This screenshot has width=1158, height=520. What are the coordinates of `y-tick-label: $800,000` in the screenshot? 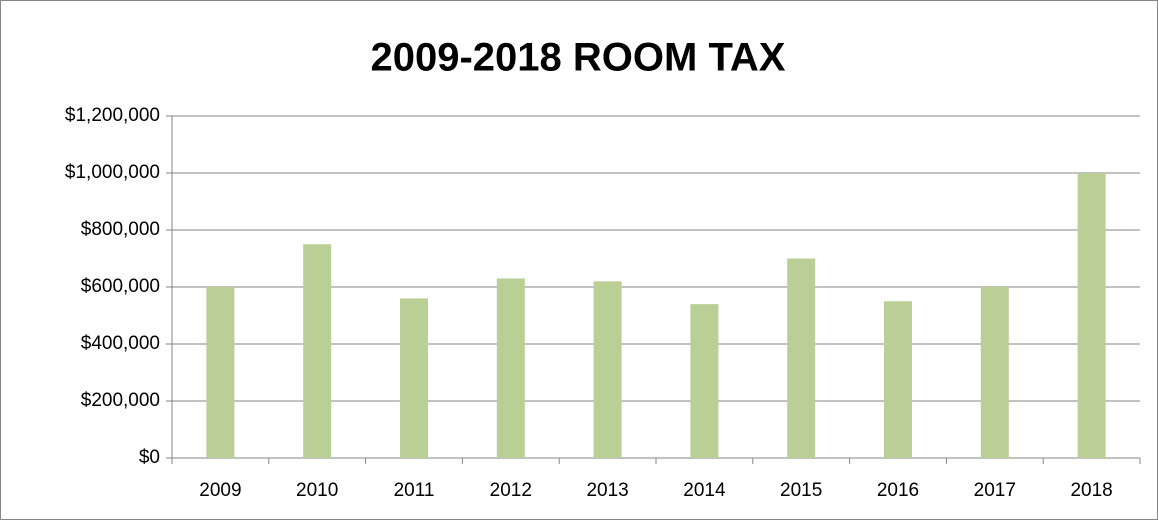 It's located at (120, 229).